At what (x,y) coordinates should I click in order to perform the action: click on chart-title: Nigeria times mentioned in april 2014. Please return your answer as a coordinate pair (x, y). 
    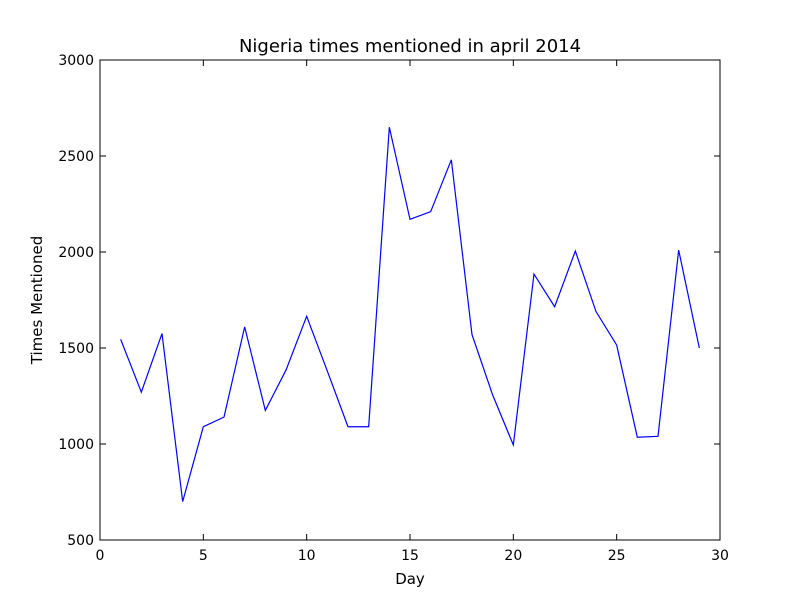
    Looking at the image, I should click on (410, 46).